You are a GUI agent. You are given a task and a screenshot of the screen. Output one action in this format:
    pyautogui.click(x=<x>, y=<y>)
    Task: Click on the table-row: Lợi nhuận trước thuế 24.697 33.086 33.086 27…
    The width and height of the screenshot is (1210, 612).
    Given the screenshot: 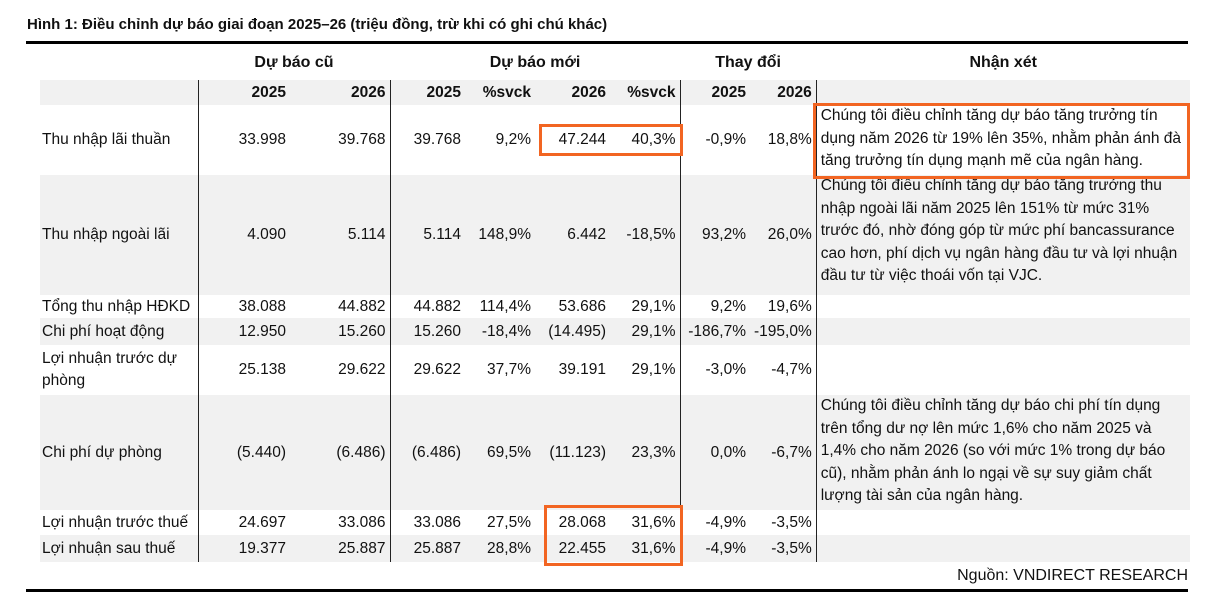 What is the action you would take?
    pyautogui.click(x=615, y=522)
    